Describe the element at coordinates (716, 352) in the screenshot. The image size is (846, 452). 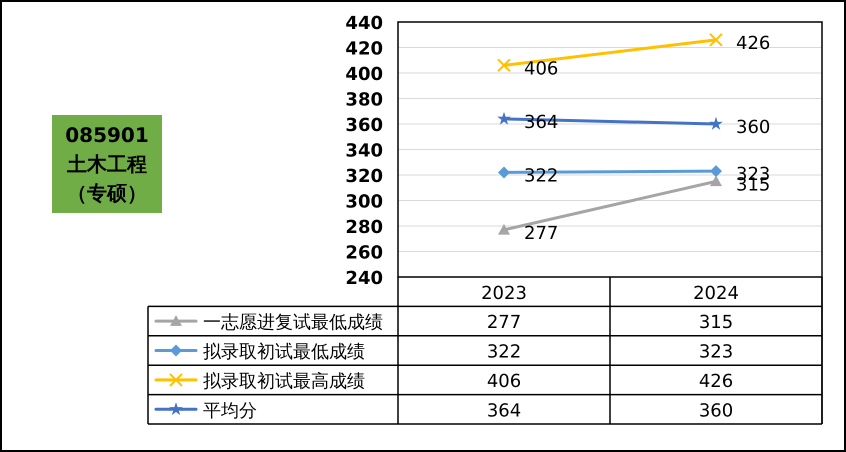
I see `data-label: 323` at that location.